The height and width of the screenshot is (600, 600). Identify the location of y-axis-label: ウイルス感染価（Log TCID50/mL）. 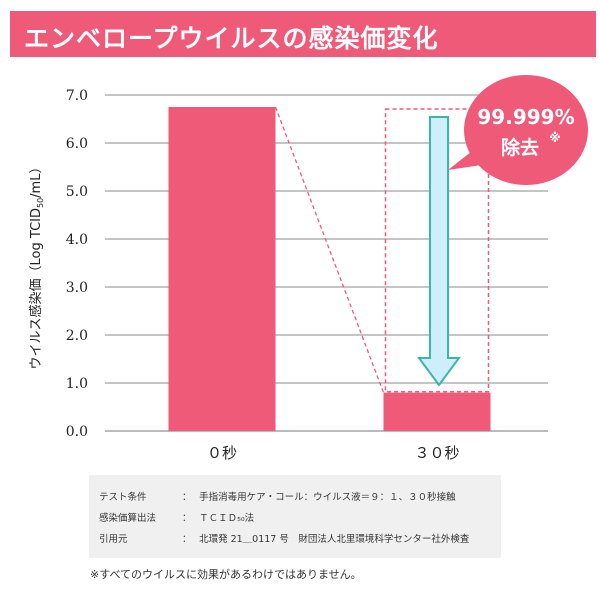
(36, 265).